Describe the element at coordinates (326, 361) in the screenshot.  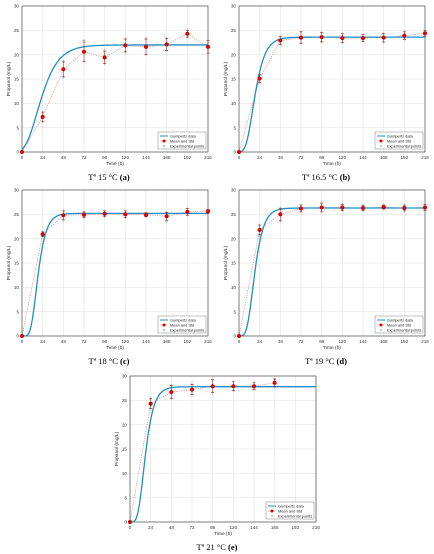
I see `chart-d-caption: Tª 19 °C (d)` at that location.